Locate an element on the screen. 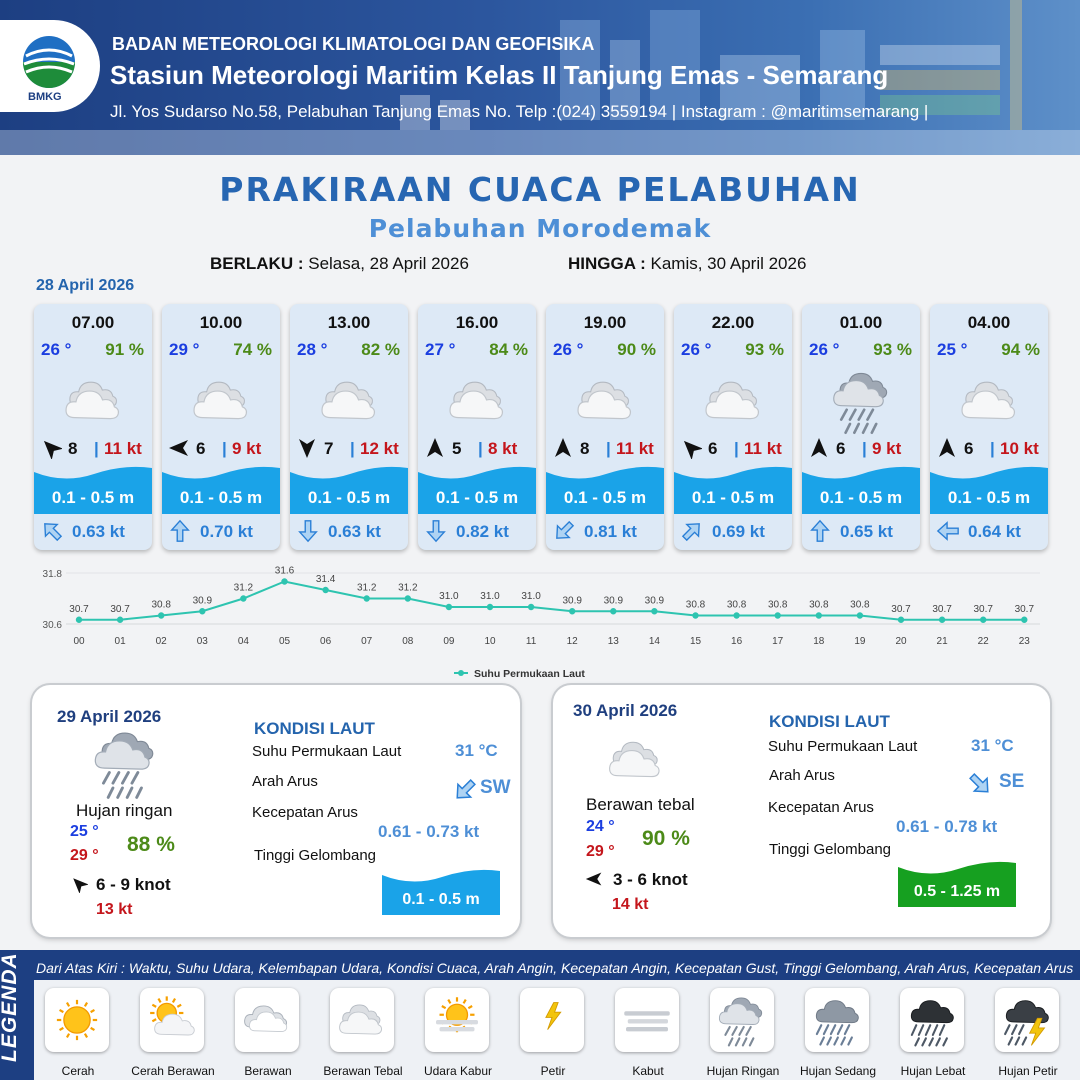 This screenshot has height=1080, width=1080. legend-label: Hujan Ringan is located at coordinates (743, 1071).